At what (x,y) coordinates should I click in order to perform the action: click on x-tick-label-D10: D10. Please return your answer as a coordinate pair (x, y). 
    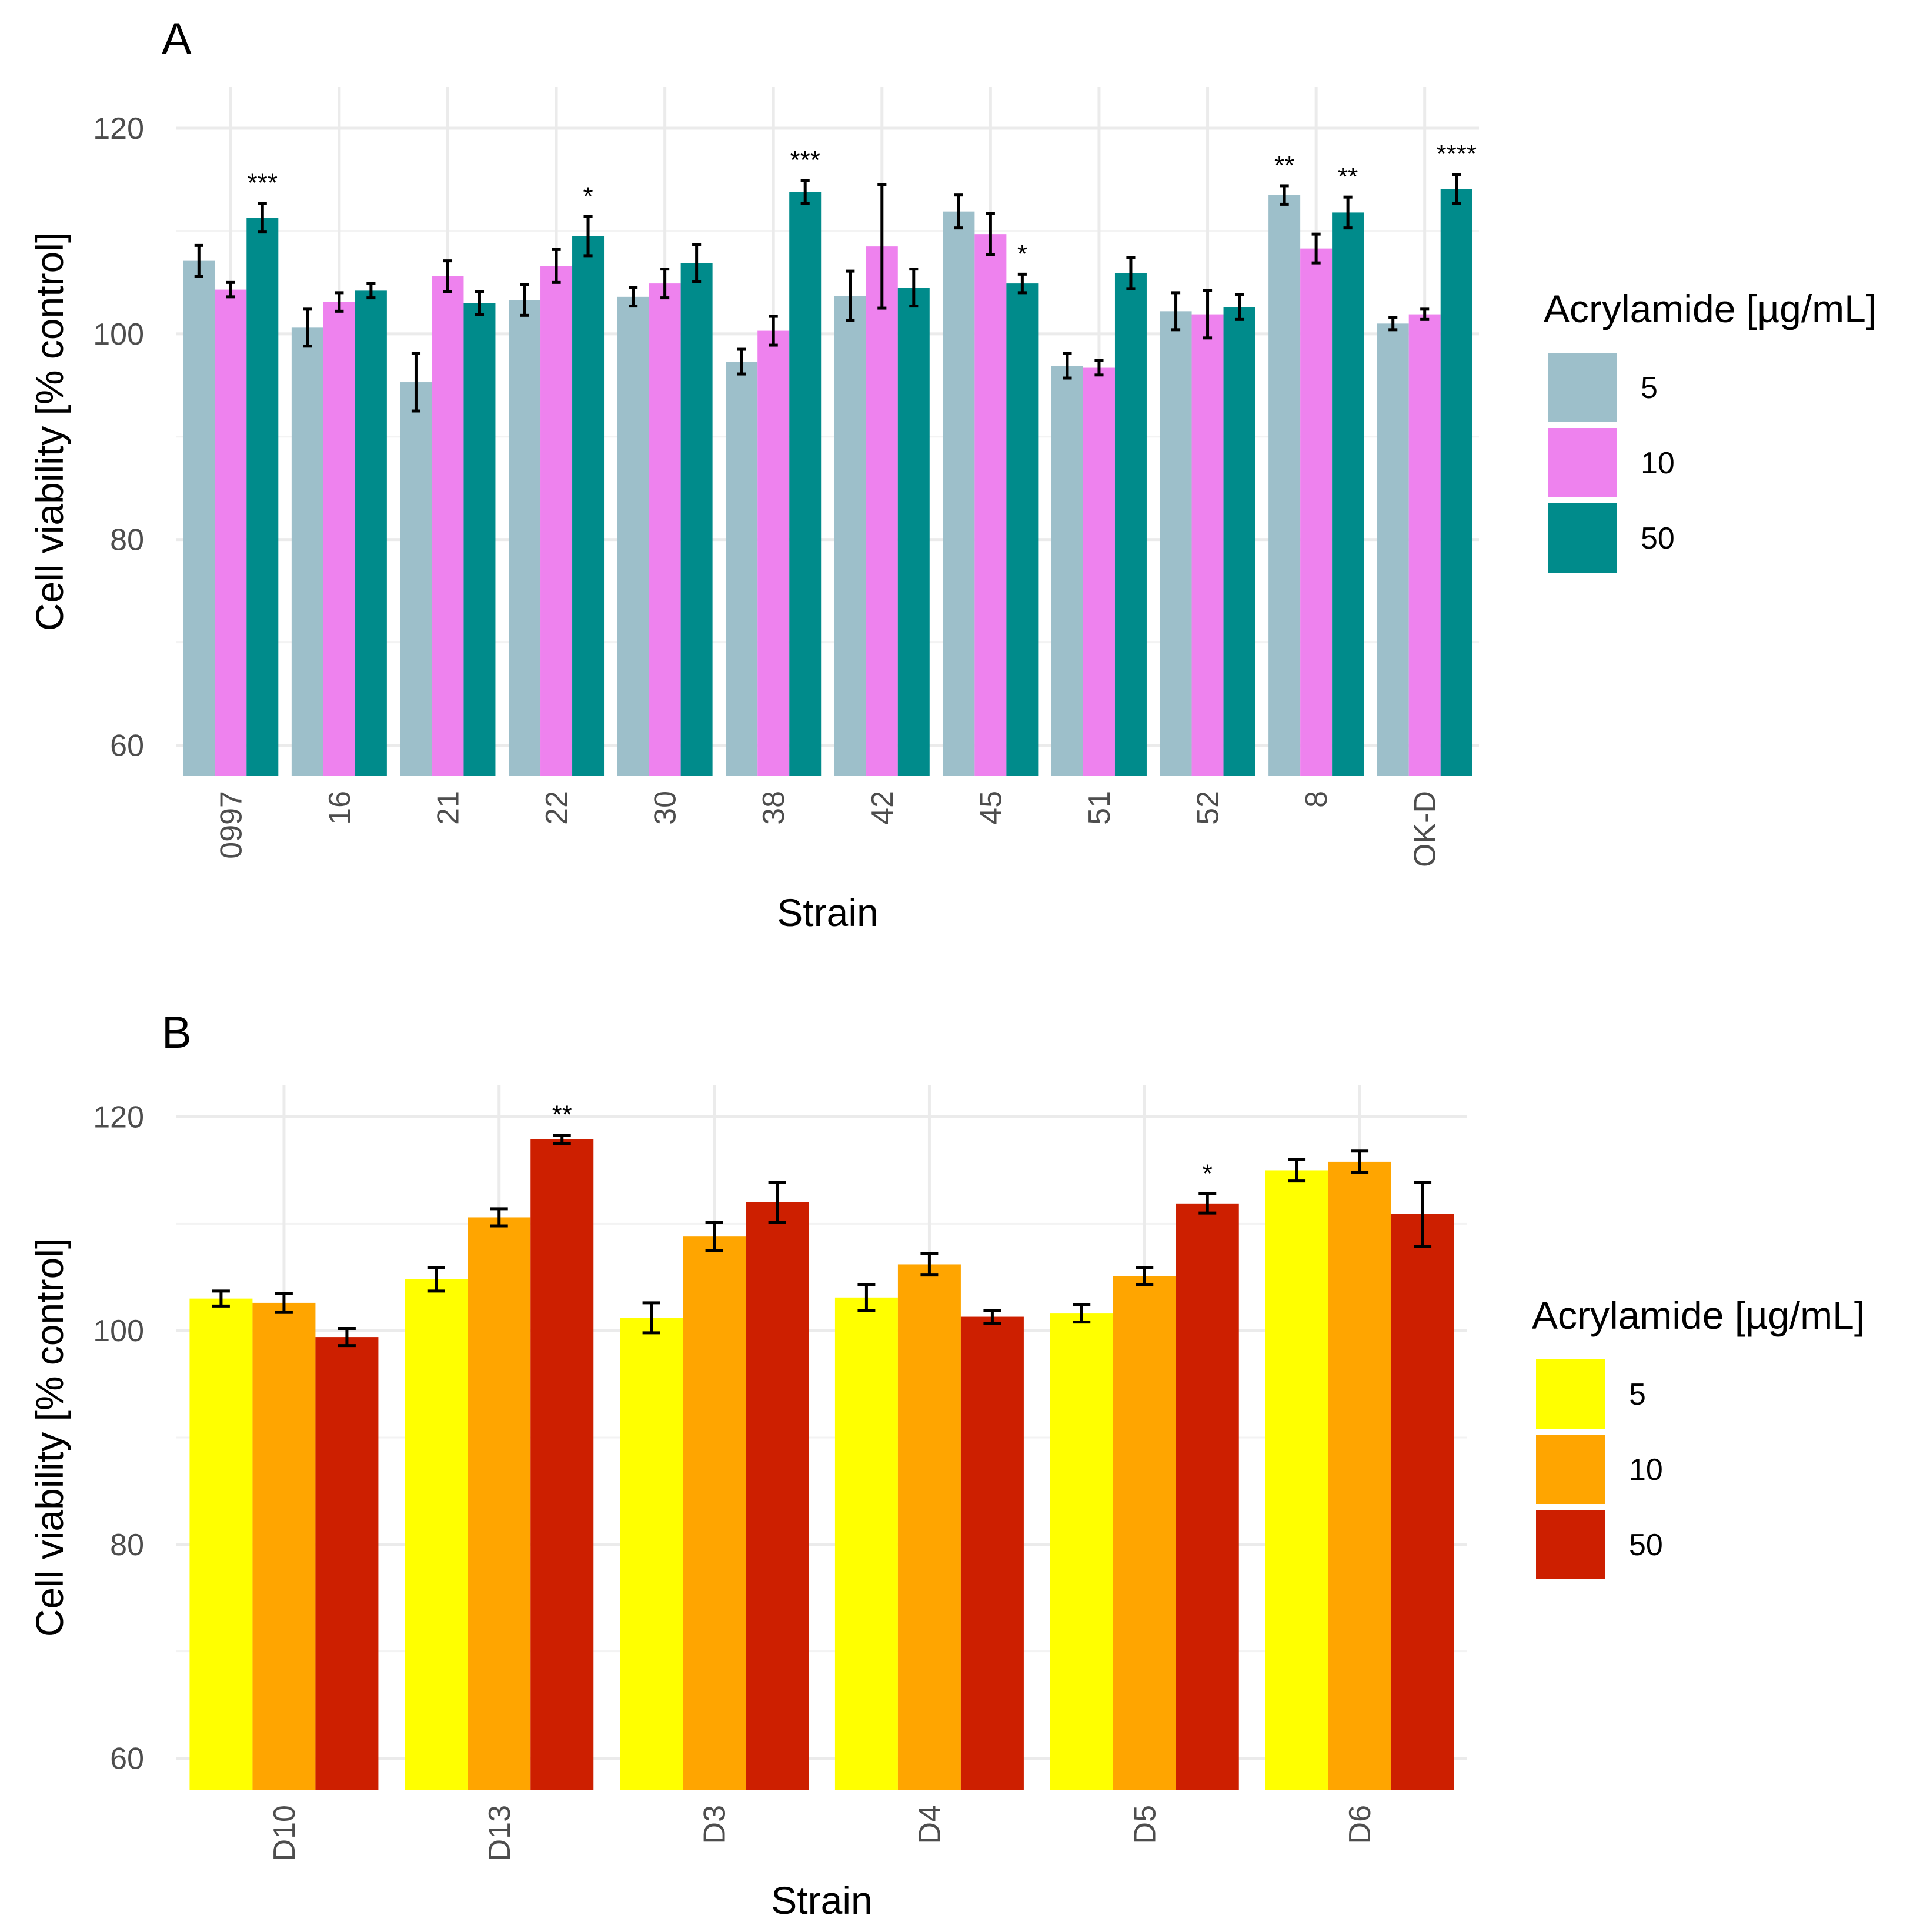
    Looking at the image, I should click on (285, 1833).